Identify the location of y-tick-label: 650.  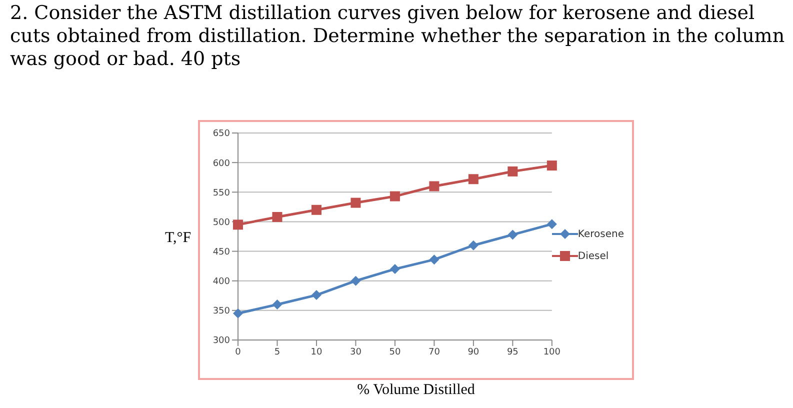
(221, 134).